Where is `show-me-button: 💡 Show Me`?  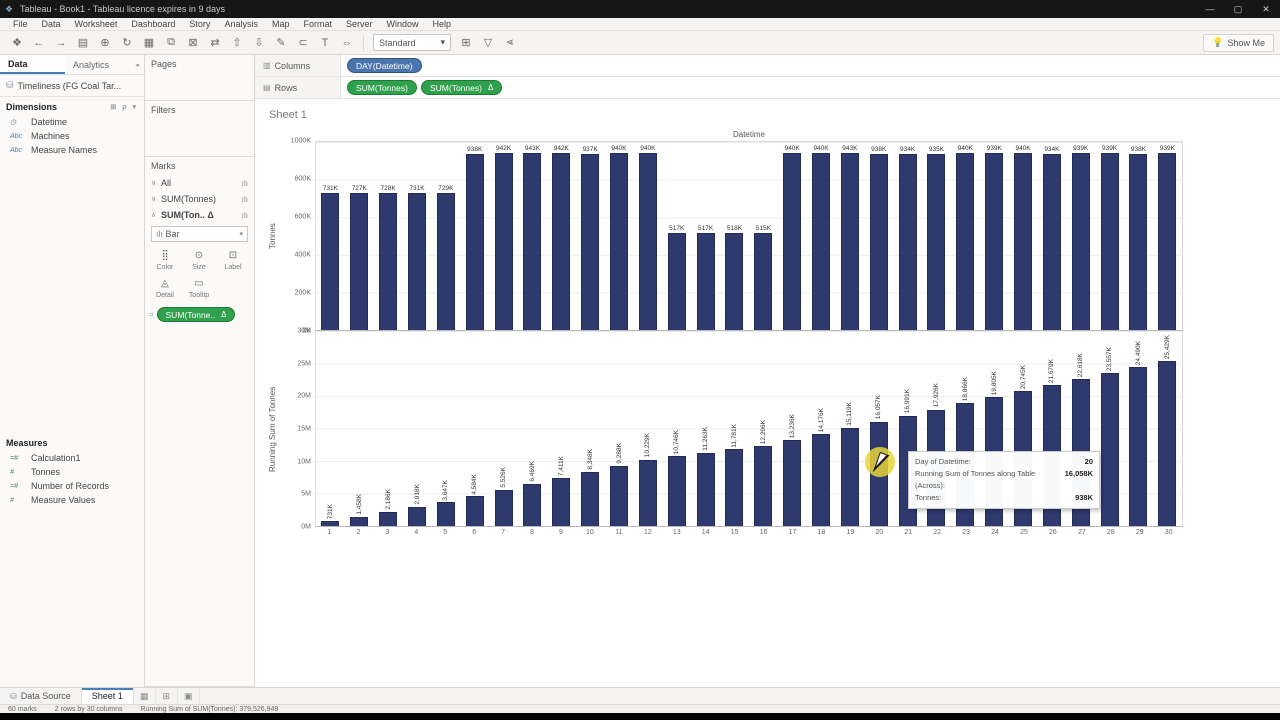 show-me-button: 💡 Show Me is located at coordinates (1238, 42).